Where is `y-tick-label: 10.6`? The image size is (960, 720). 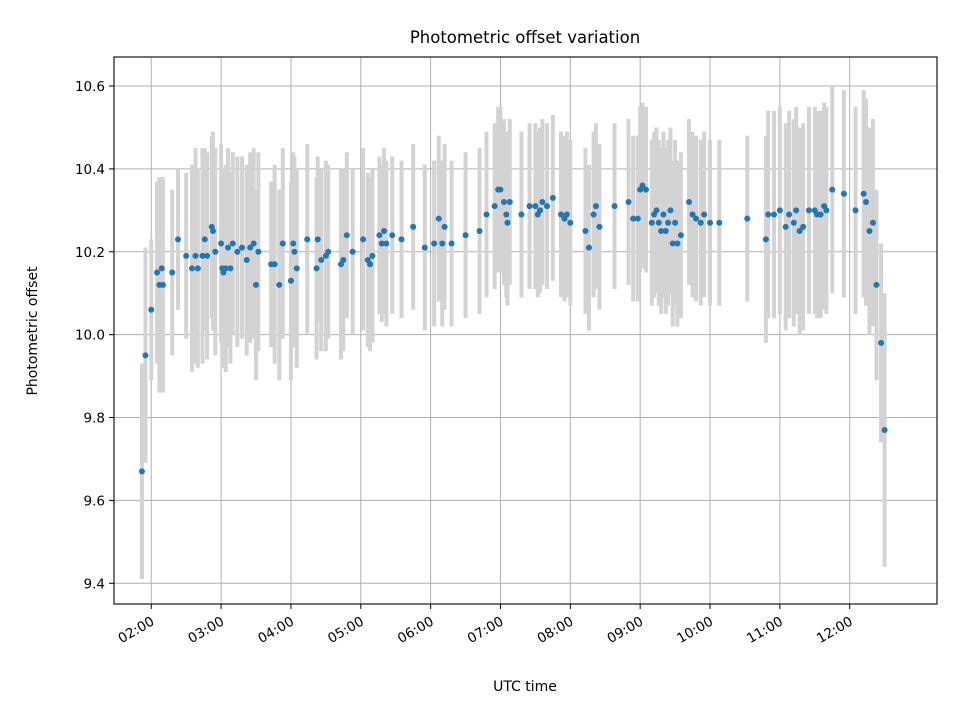 y-tick-label: 10.6 is located at coordinates (90, 87).